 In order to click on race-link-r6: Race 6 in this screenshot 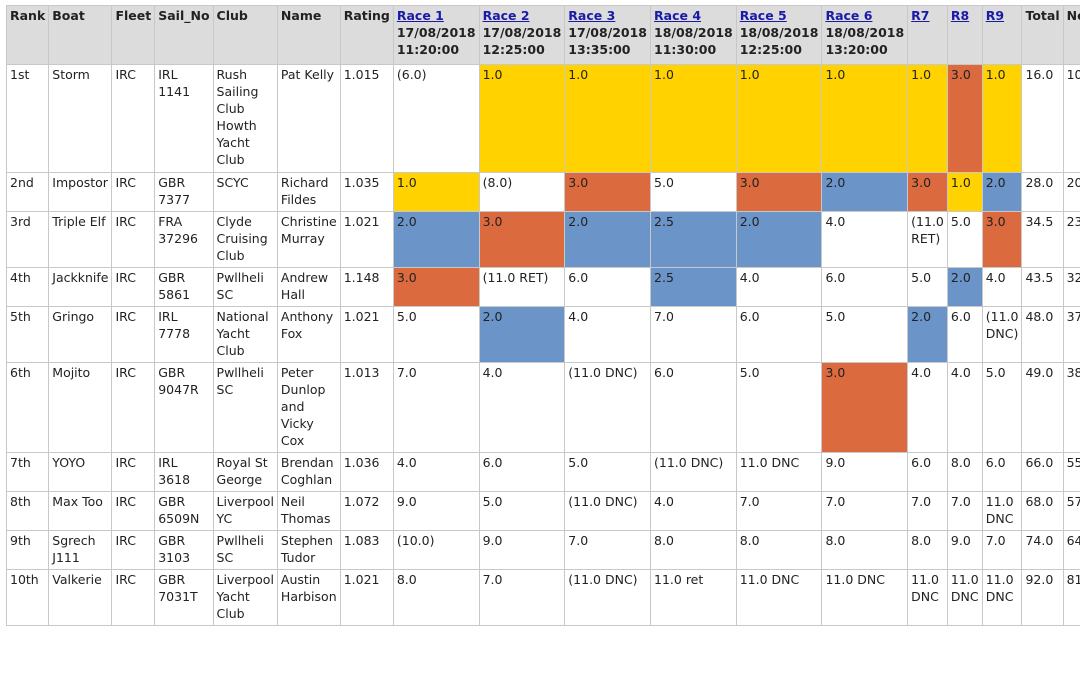, I will do `click(849, 15)`.